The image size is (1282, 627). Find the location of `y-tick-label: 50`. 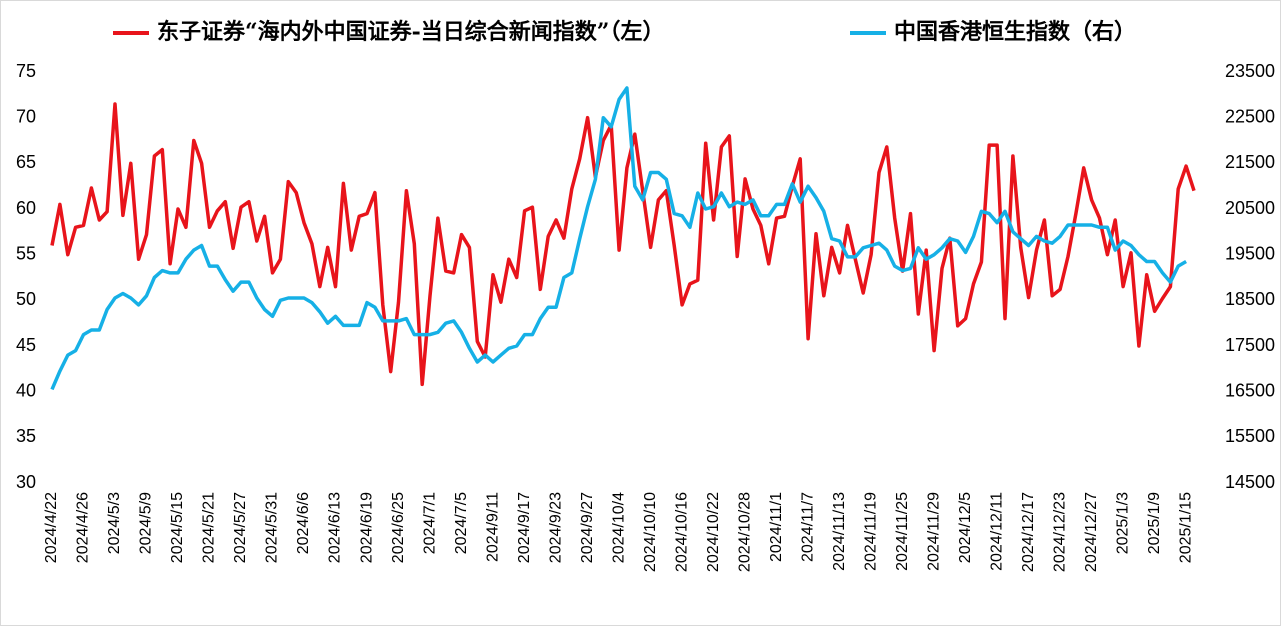

y-tick-label: 50 is located at coordinates (26, 299).